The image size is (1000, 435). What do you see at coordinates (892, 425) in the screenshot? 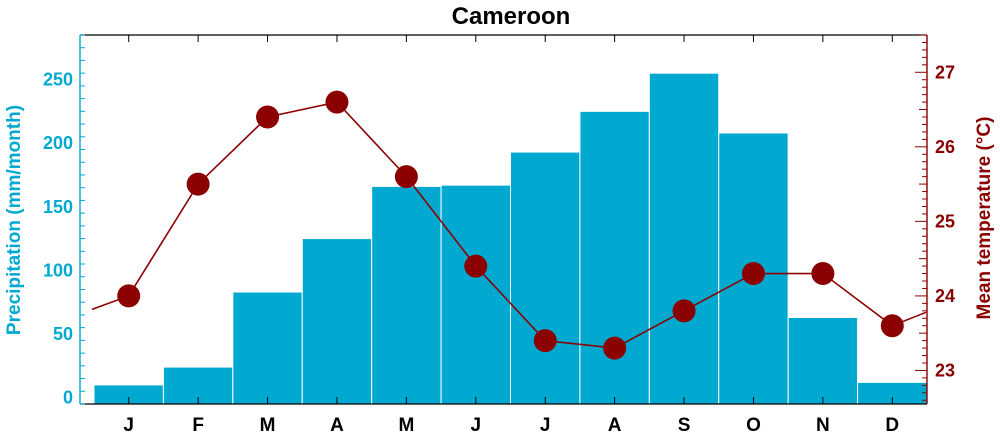
I see `month-label: D` at bounding box center [892, 425].